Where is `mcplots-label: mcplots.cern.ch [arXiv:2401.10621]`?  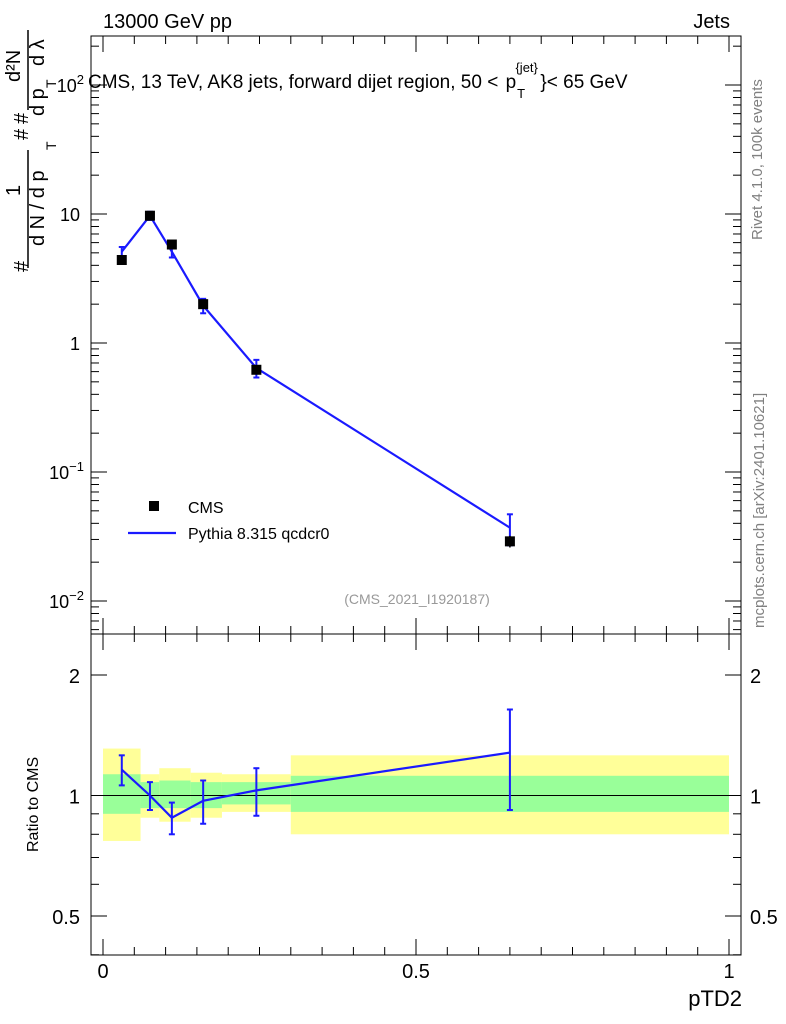 mcplots-label: mcplots.cern.ch [arXiv:2401.10621] is located at coordinates (759, 510).